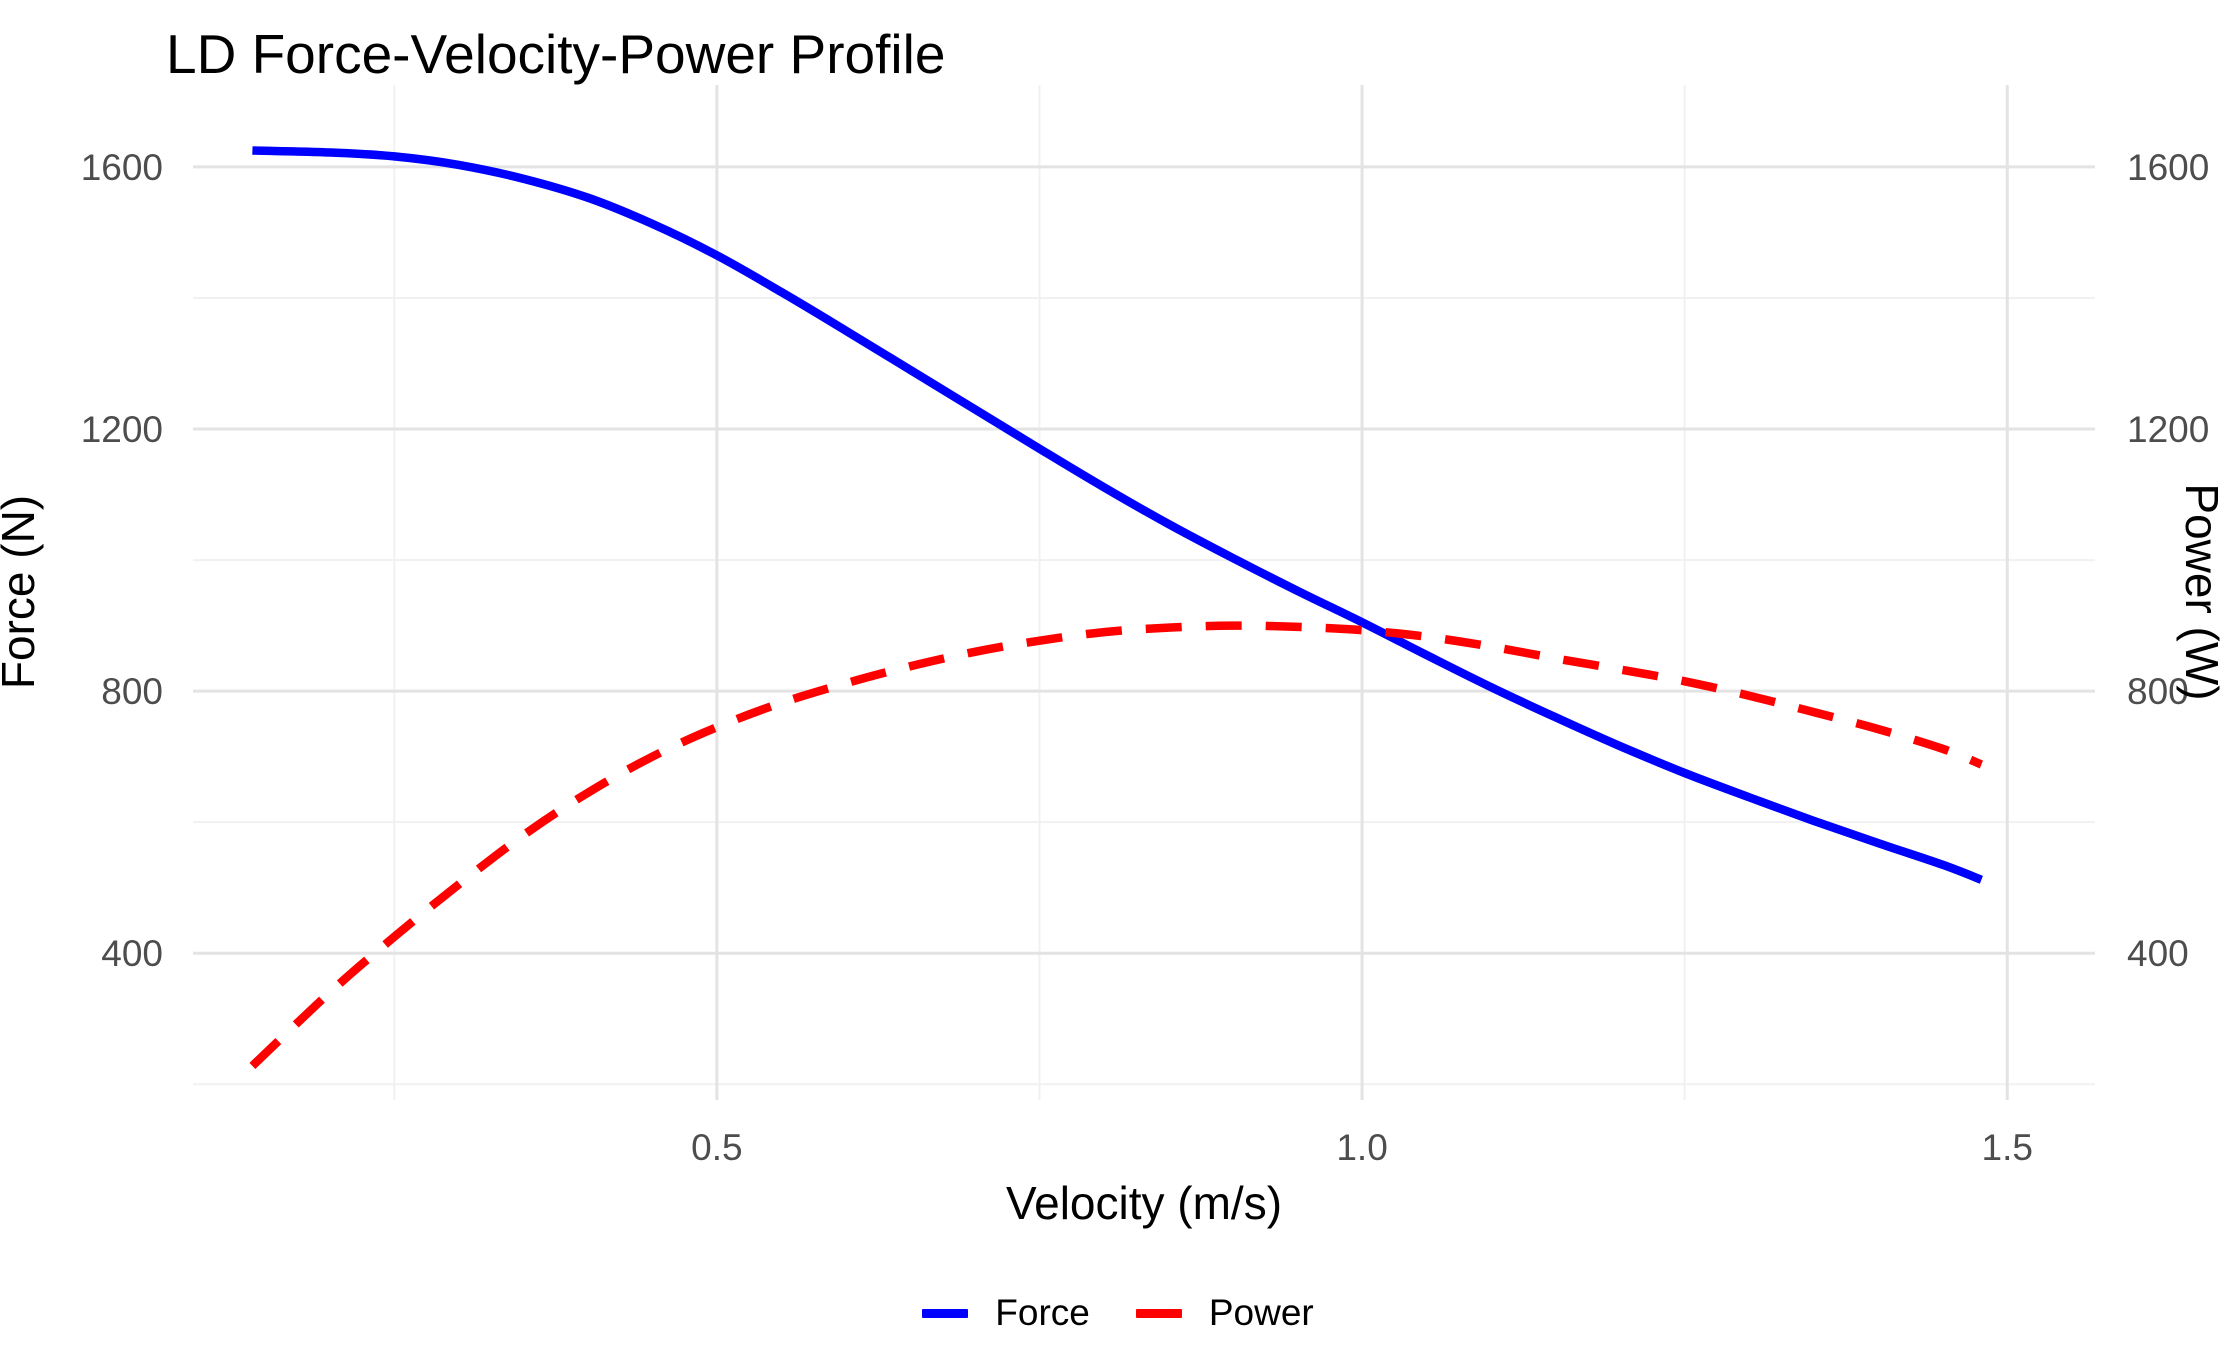 The height and width of the screenshot is (1350, 2236). What do you see at coordinates (1144, 1203) in the screenshot?
I see `x-axis-title: Velocity (m/s)` at bounding box center [1144, 1203].